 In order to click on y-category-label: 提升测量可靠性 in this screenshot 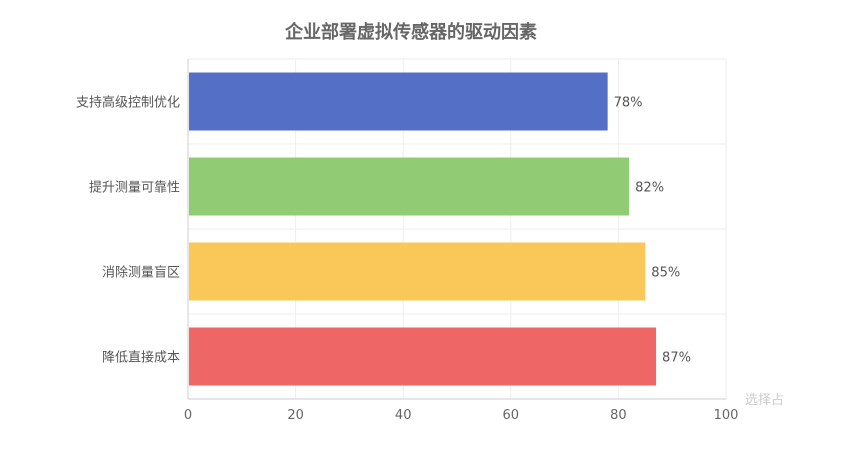, I will do `click(134, 188)`.